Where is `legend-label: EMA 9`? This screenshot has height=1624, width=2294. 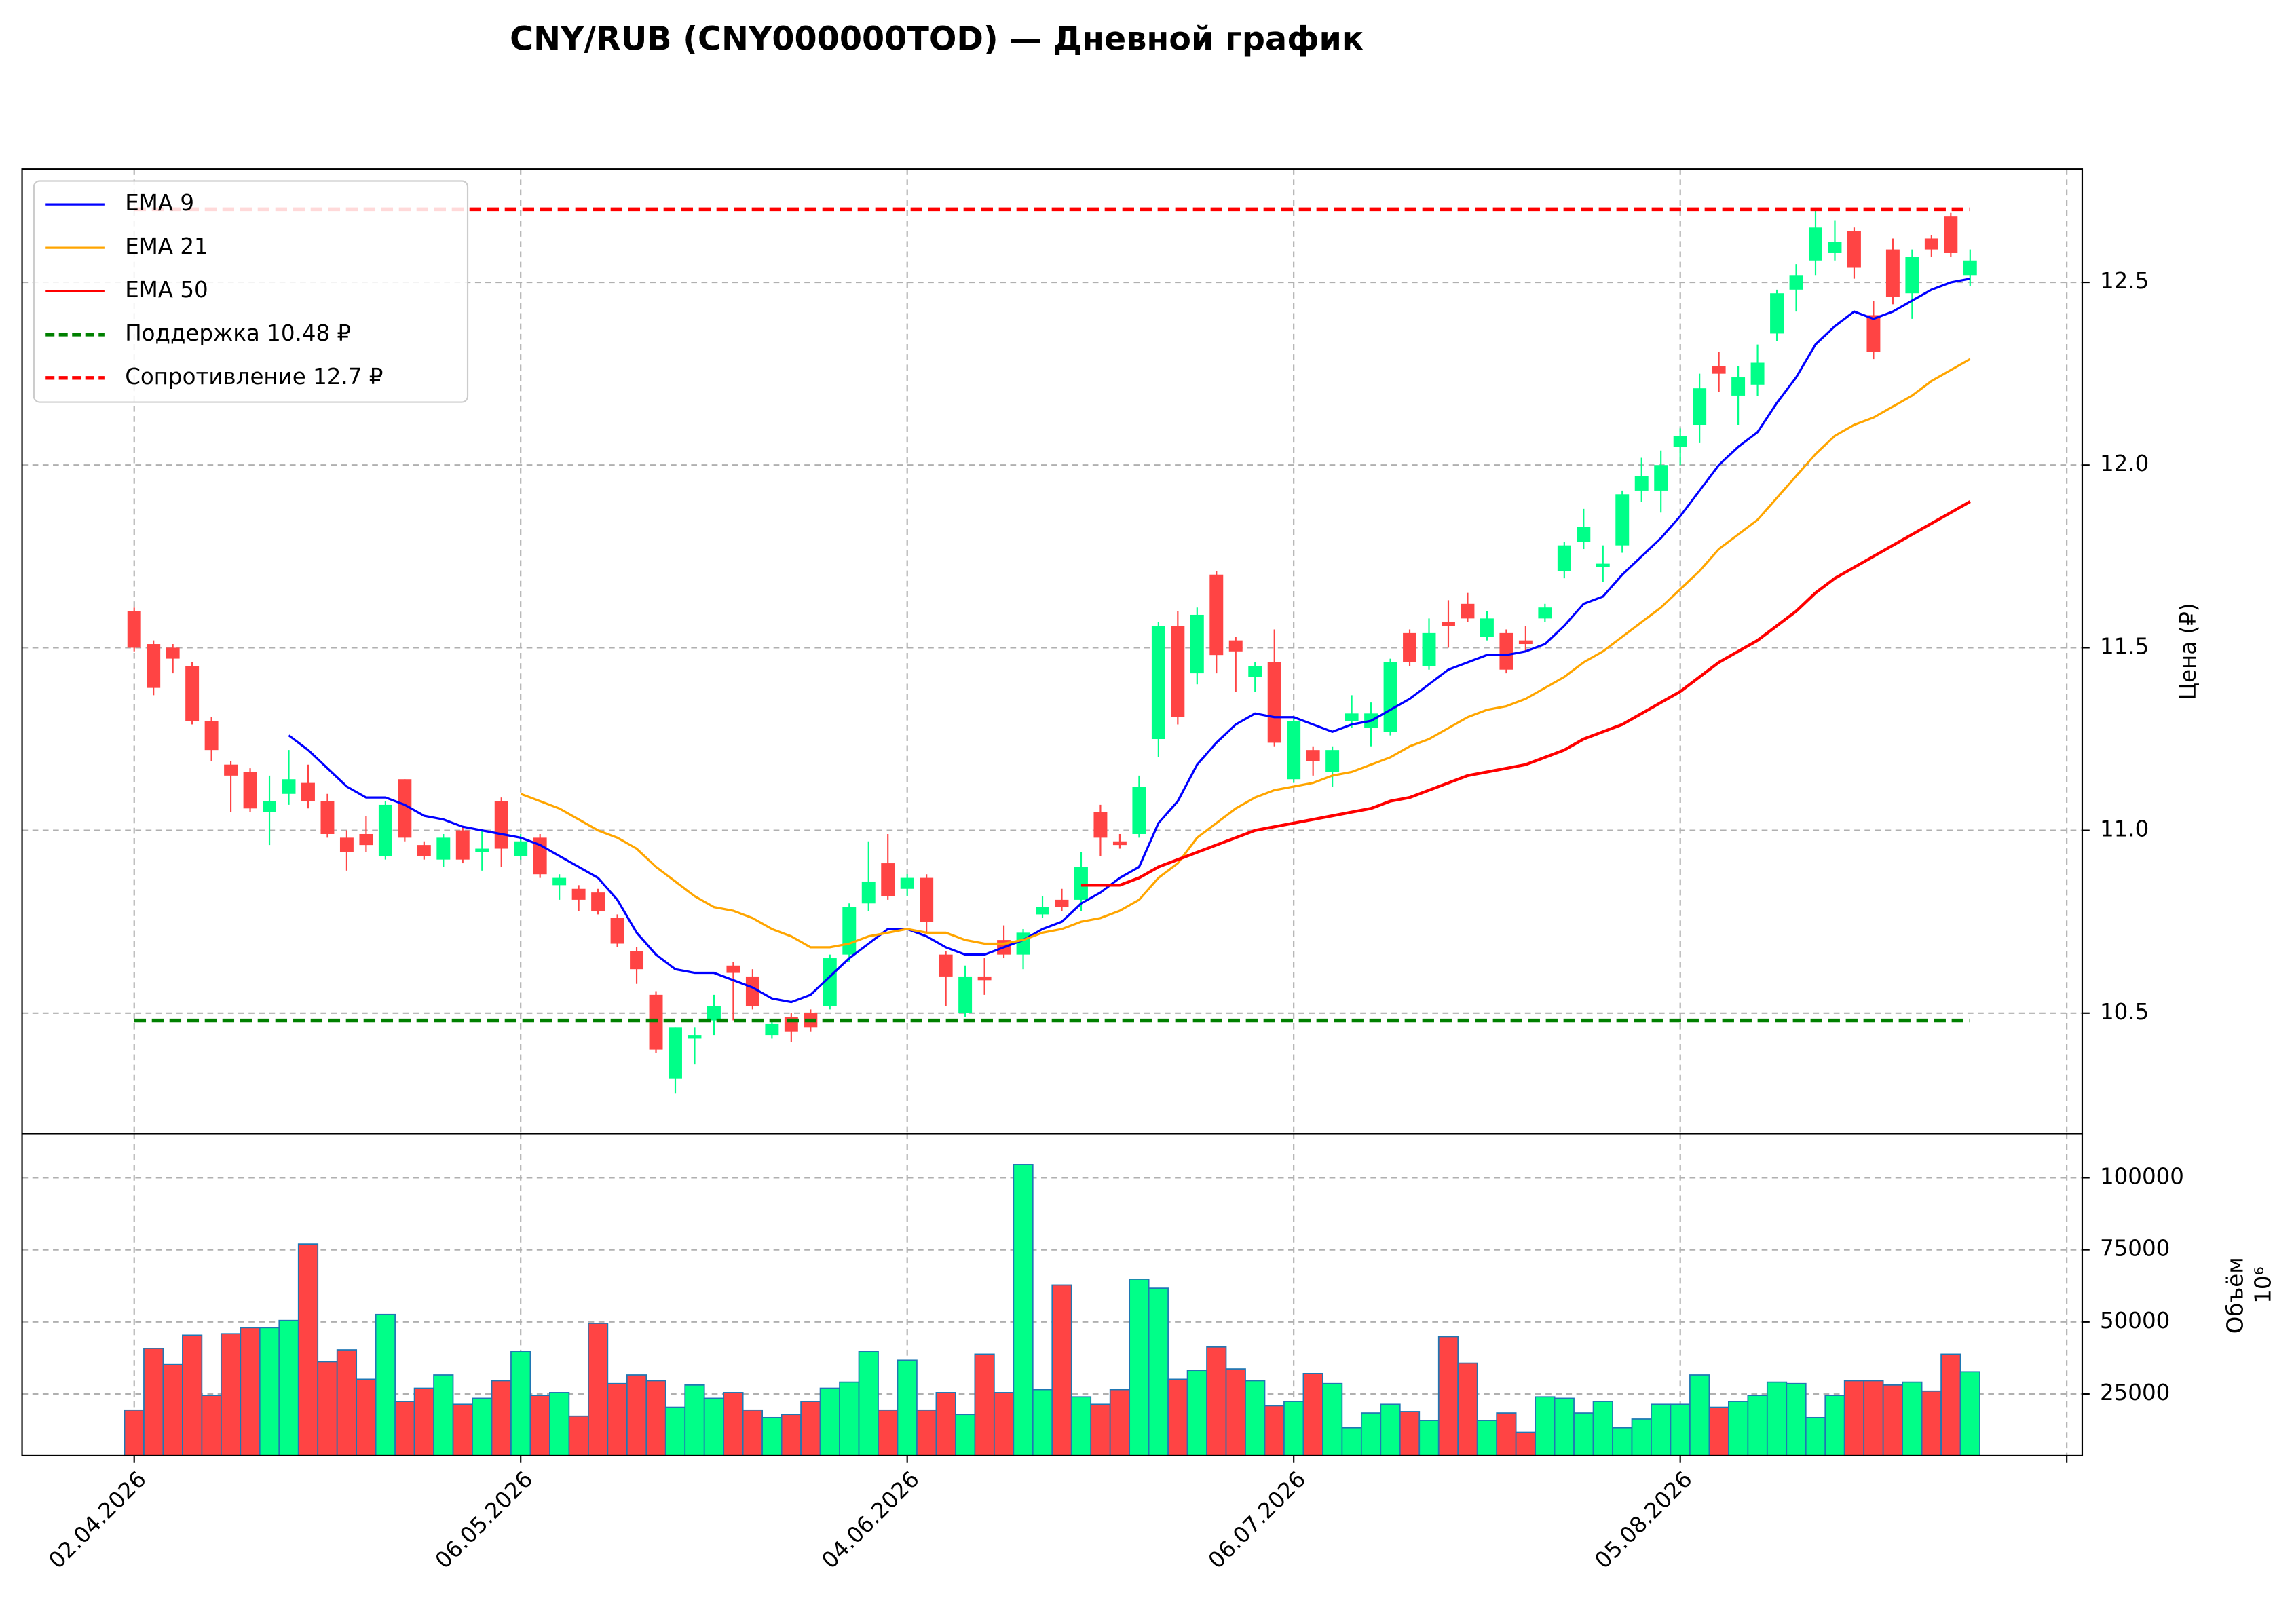
legend-label: EMA 9 is located at coordinates (159, 203).